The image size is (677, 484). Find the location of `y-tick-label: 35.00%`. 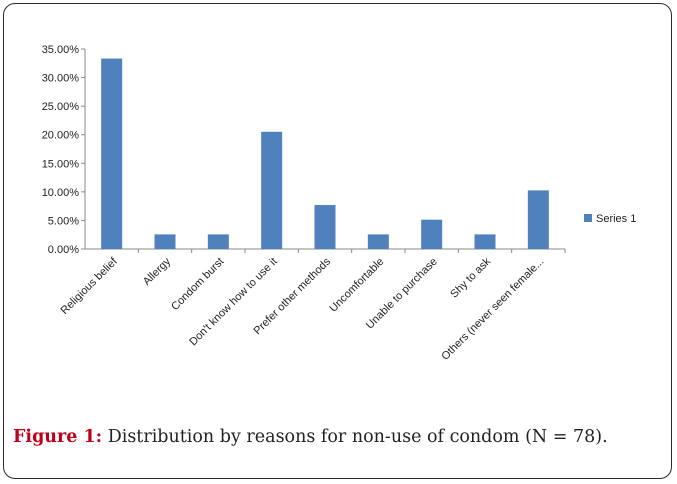

y-tick-label: 35.00% is located at coordinates (61, 50).